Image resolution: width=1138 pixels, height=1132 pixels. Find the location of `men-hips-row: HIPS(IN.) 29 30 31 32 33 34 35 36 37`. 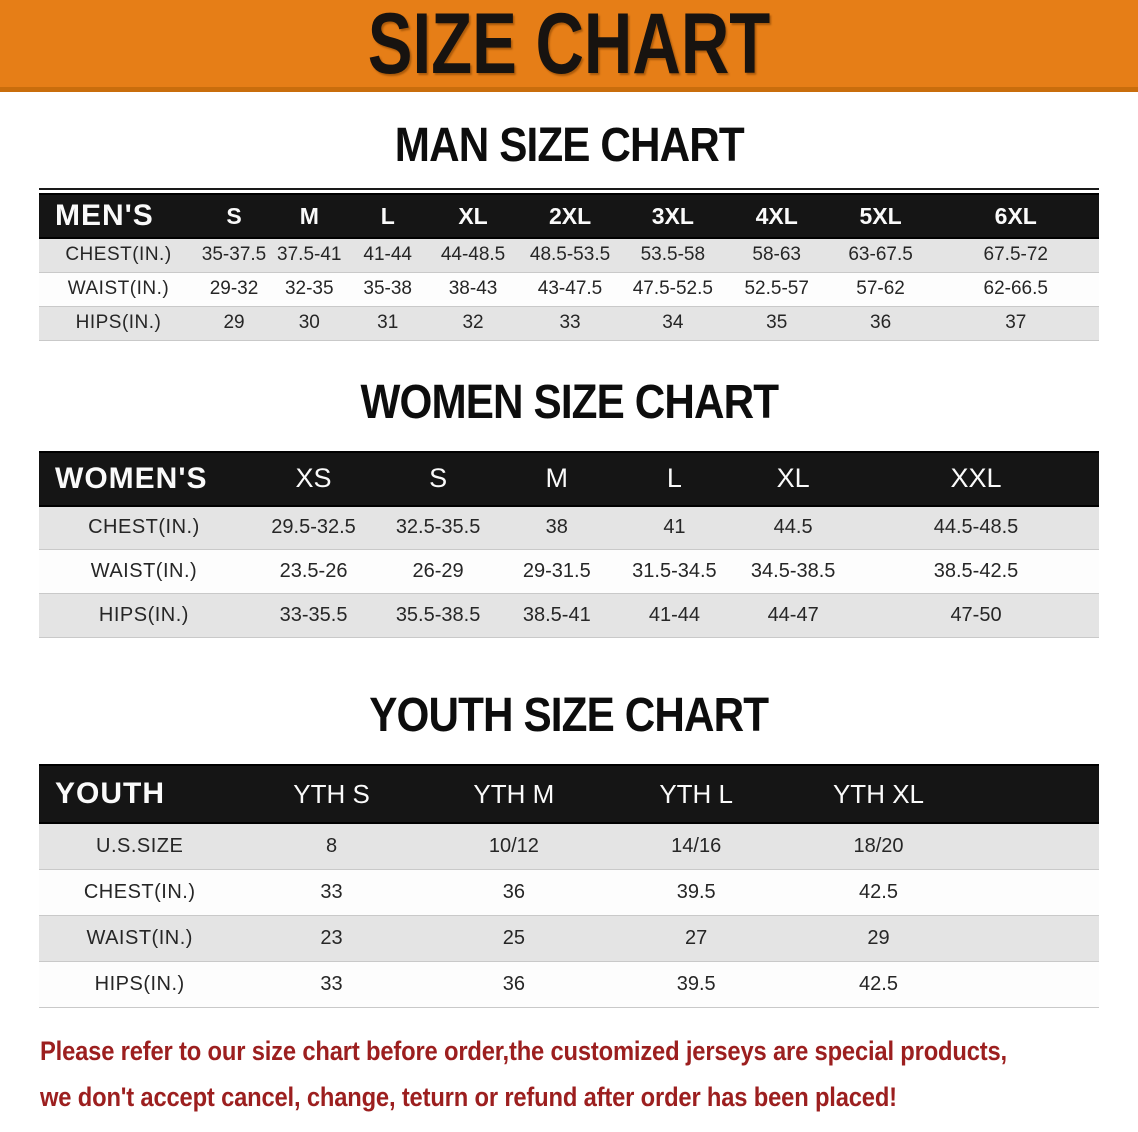

men-hips-row: HIPS(IN.) 29 30 31 32 33 34 35 36 37 is located at coordinates (569, 323).